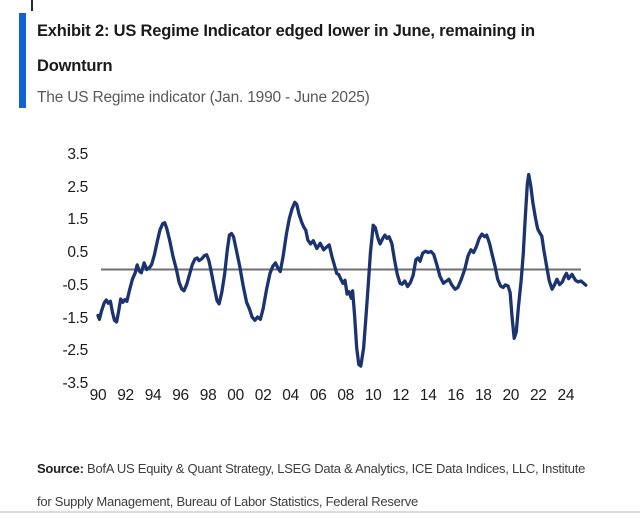 The width and height of the screenshot is (640, 518). What do you see at coordinates (98, 395) in the screenshot?
I see `x-tick-label: 90` at bounding box center [98, 395].